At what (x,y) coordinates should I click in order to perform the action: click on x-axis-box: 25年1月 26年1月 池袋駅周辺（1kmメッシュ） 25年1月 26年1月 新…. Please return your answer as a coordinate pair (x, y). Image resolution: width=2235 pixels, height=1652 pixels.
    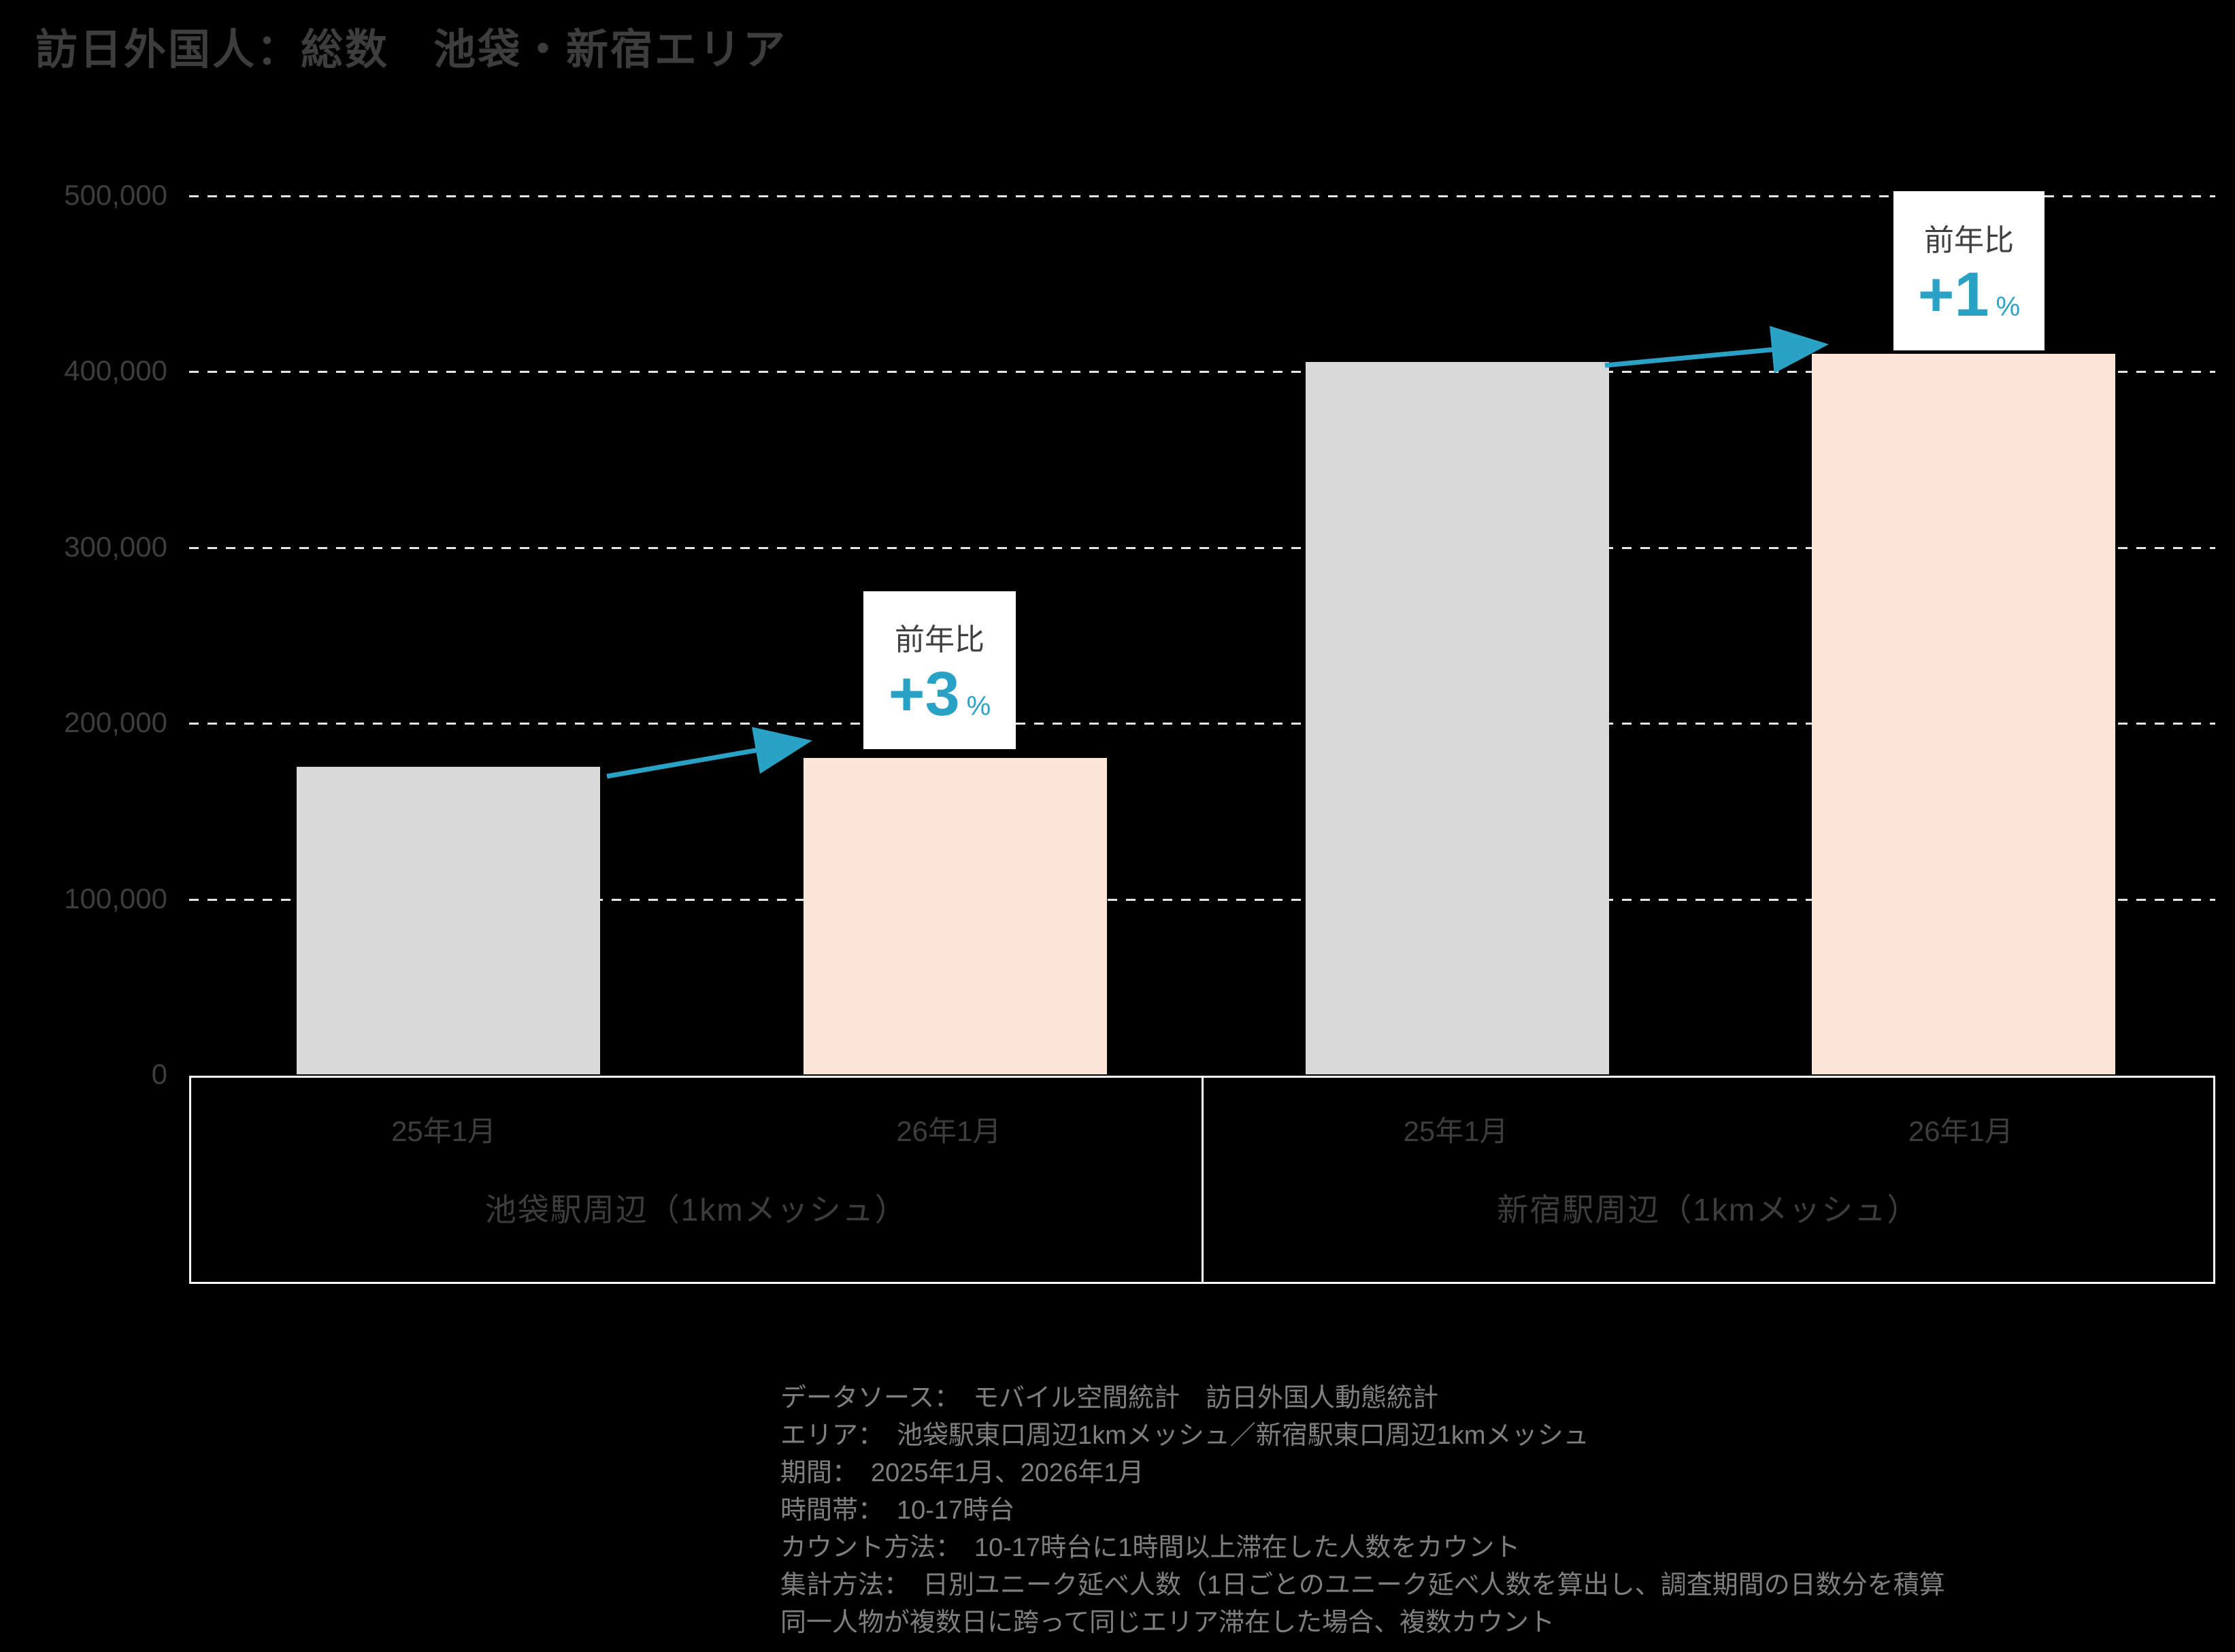
    Looking at the image, I should click on (1202, 1180).